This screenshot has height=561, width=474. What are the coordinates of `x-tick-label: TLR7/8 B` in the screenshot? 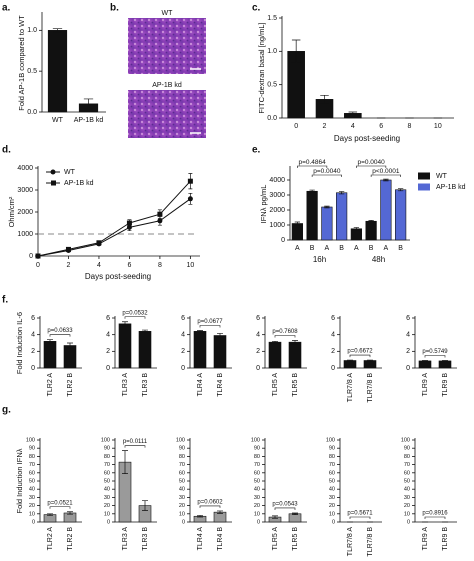 It's located at (370, 388).